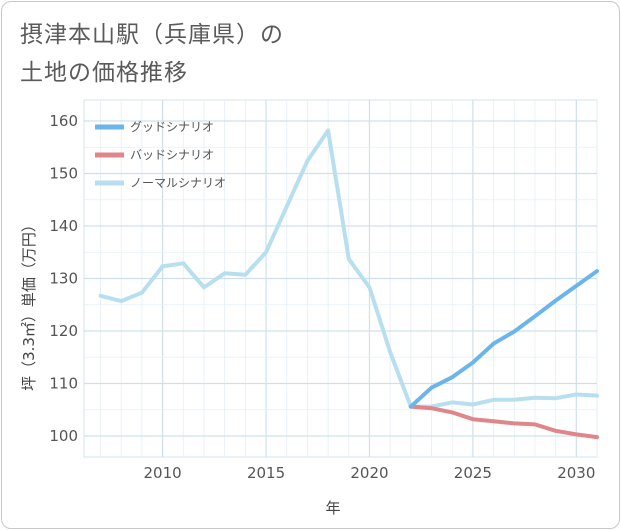 This screenshot has height=530, width=621. What do you see at coordinates (63, 121) in the screenshot?
I see `y-tick-label: 160` at bounding box center [63, 121].